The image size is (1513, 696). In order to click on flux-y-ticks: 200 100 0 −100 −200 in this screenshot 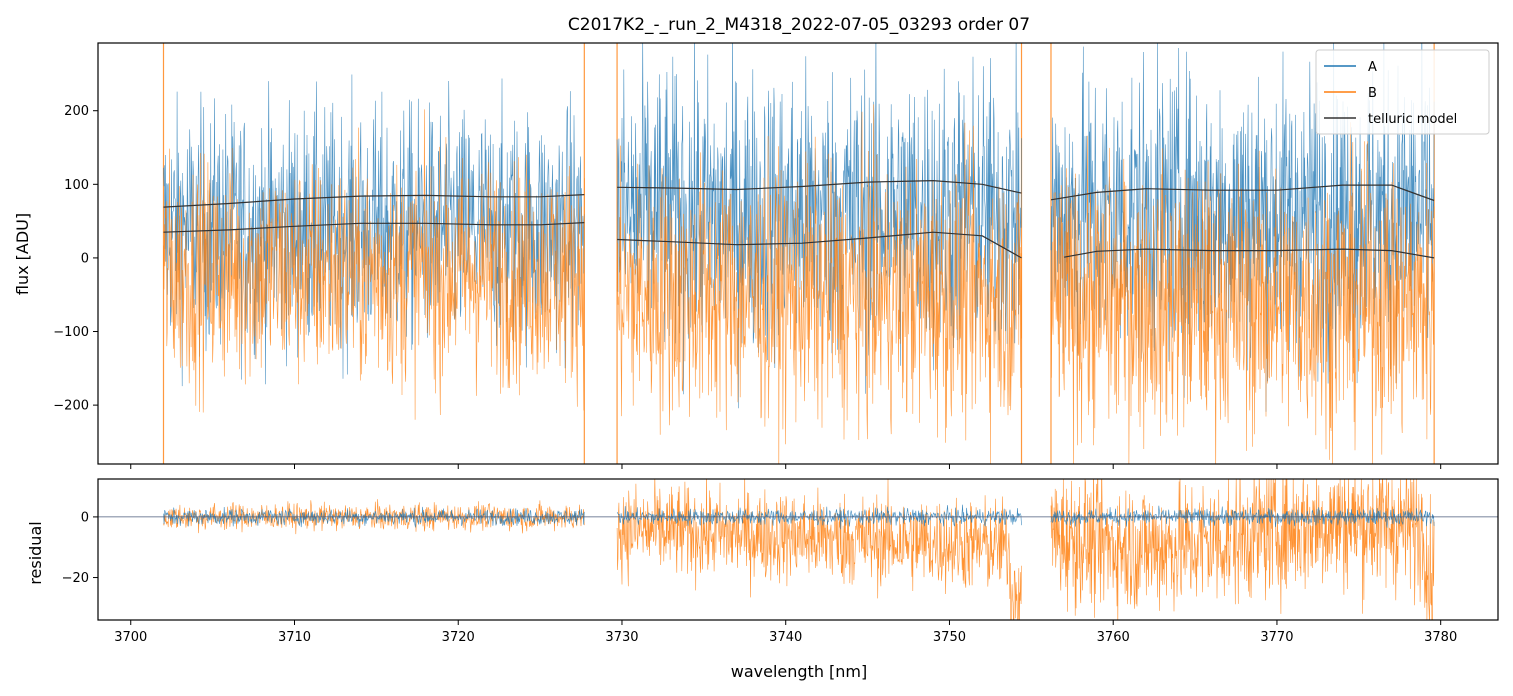, I will do `click(75, 259)`.